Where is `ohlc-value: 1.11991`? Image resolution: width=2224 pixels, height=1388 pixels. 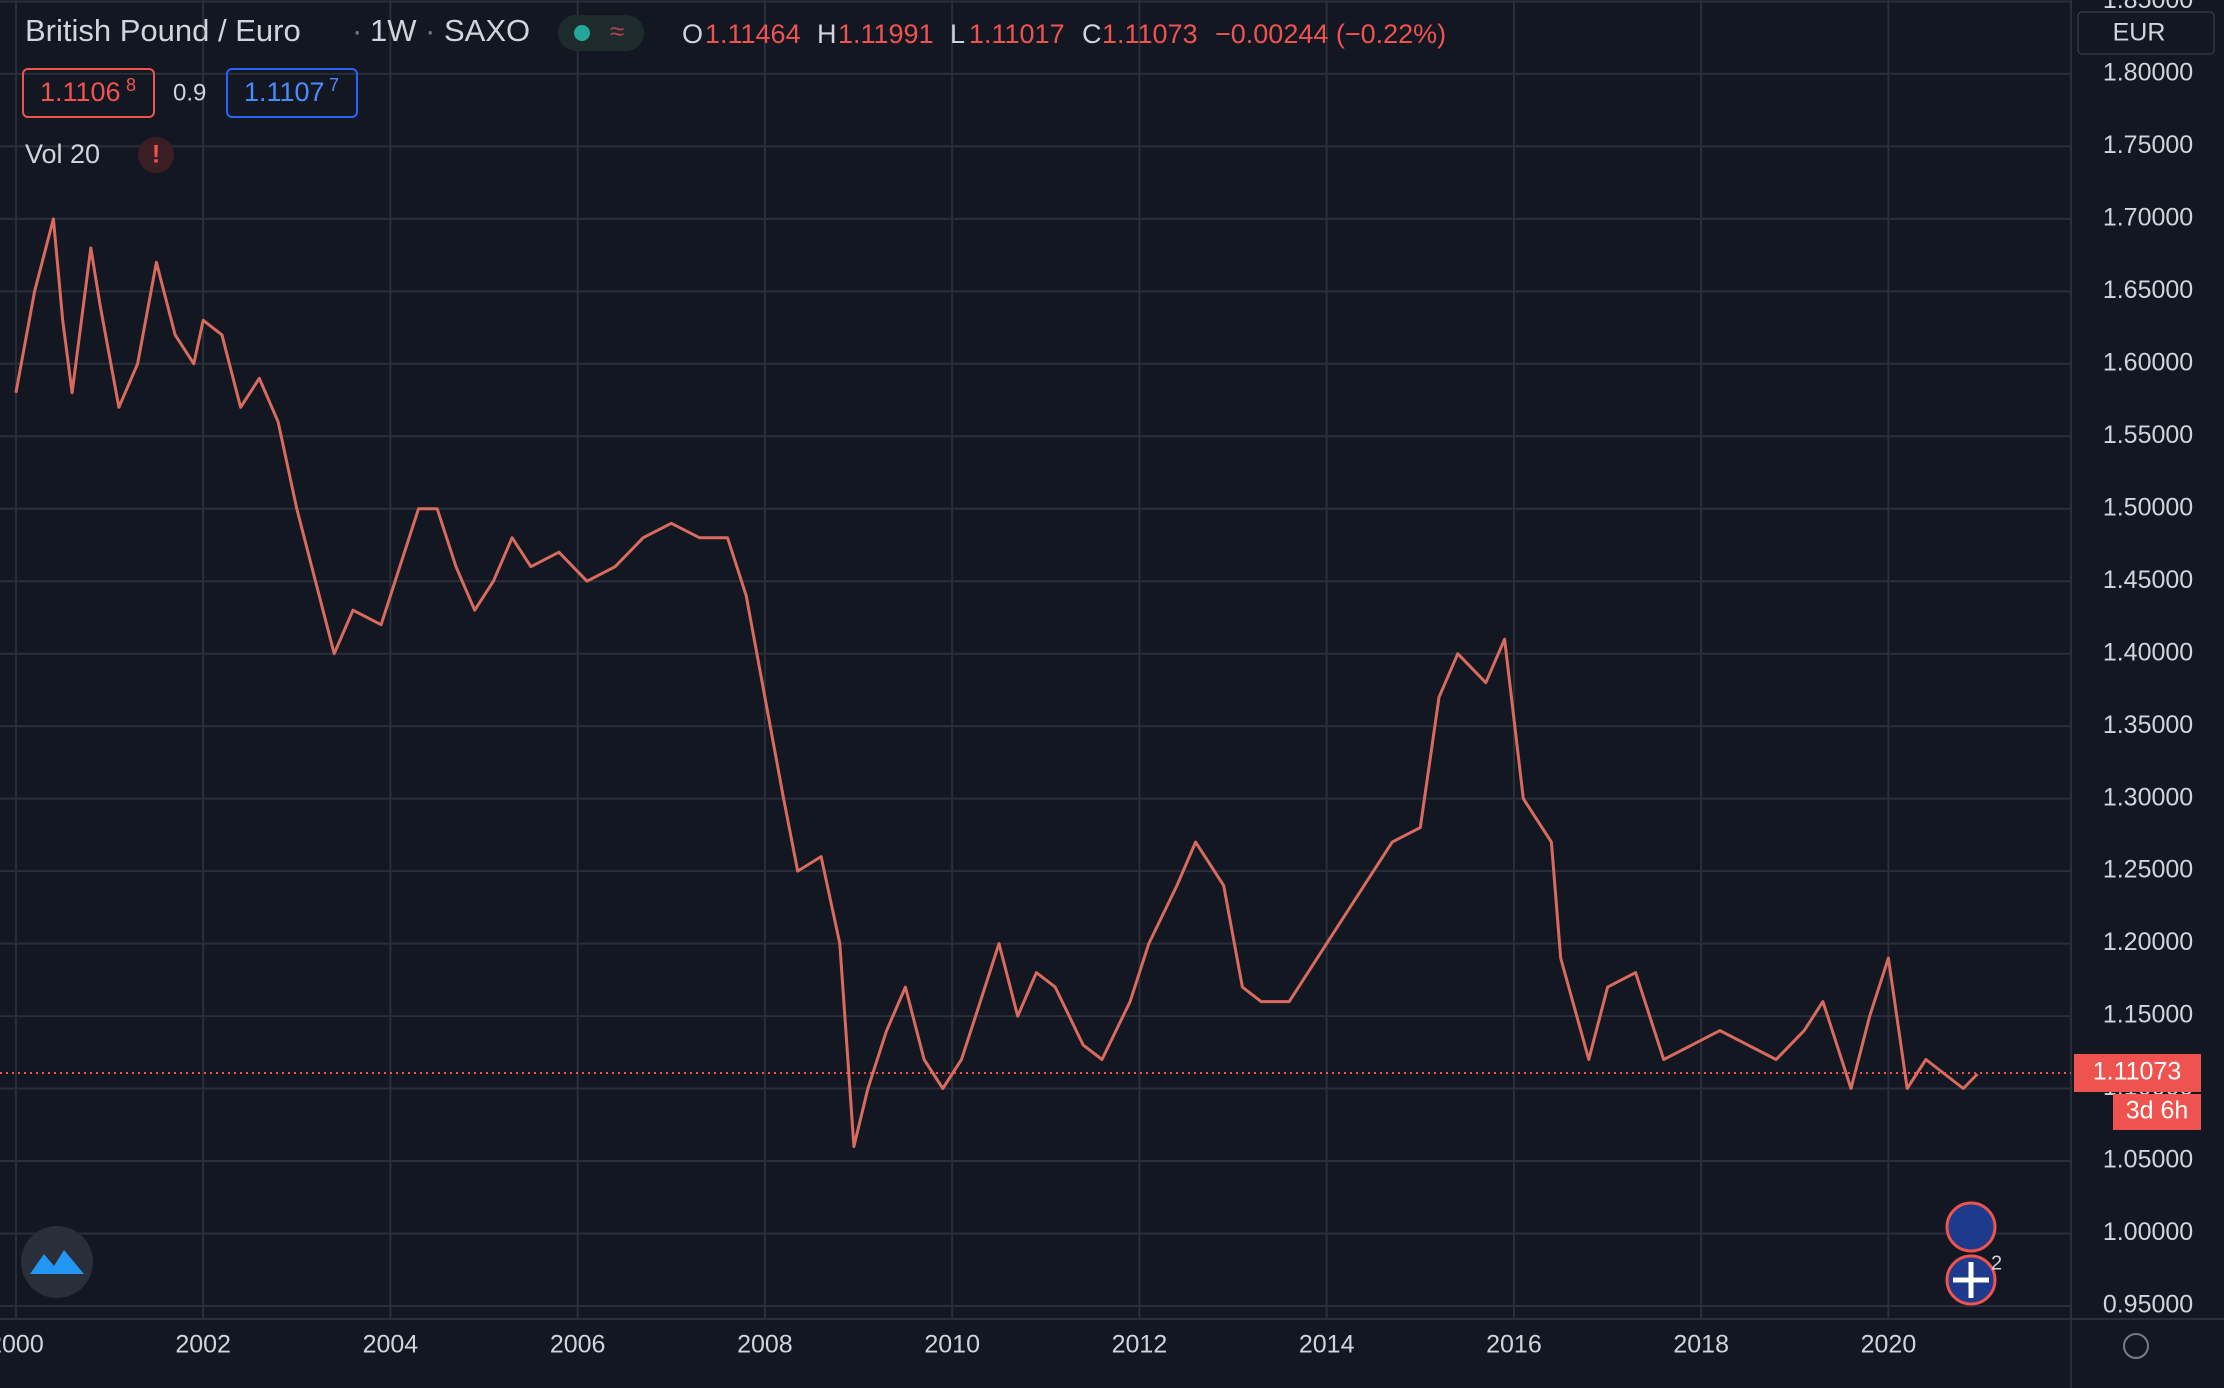
ohlc-value: 1.11991 is located at coordinates (886, 34).